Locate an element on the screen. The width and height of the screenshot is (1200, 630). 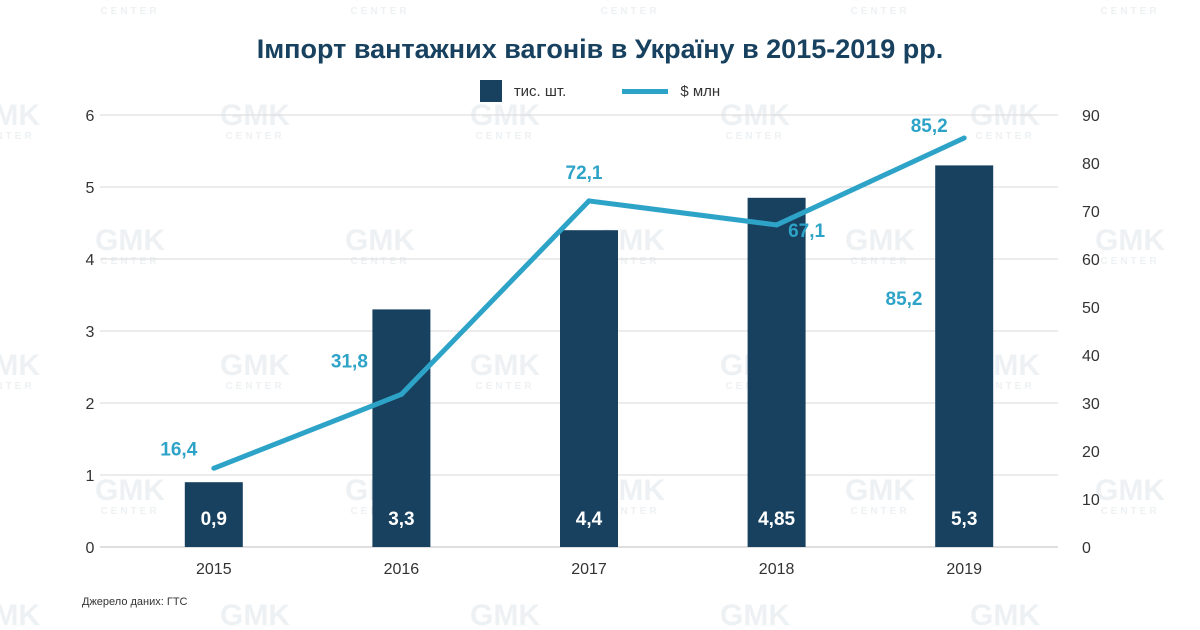
bar-2015 is located at coordinates (213, 514).